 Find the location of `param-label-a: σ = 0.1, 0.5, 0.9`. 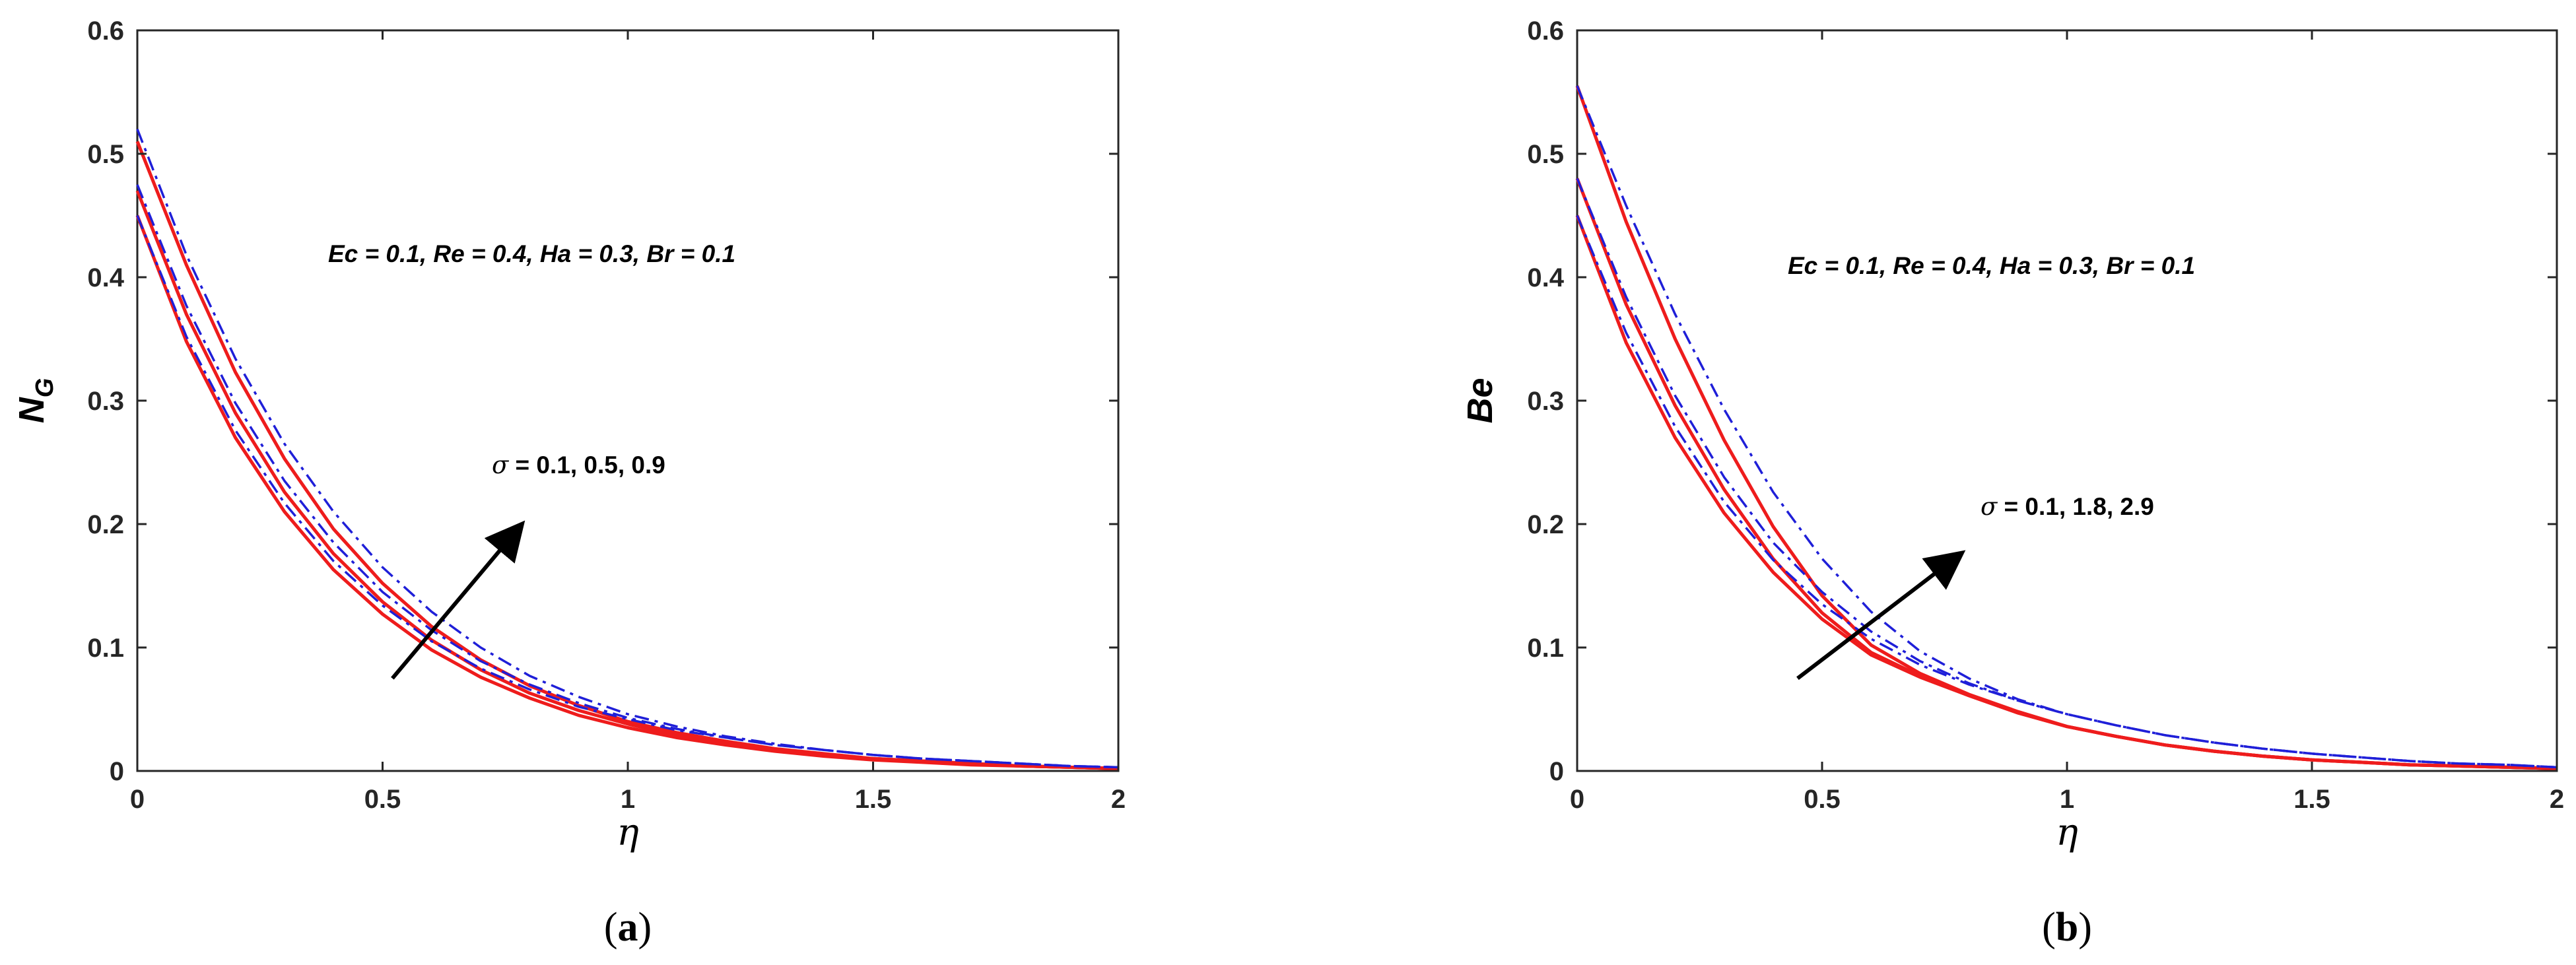

param-label-a: σ = 0.1, 0.5, 0.9 is located at coordinates (579, 465).